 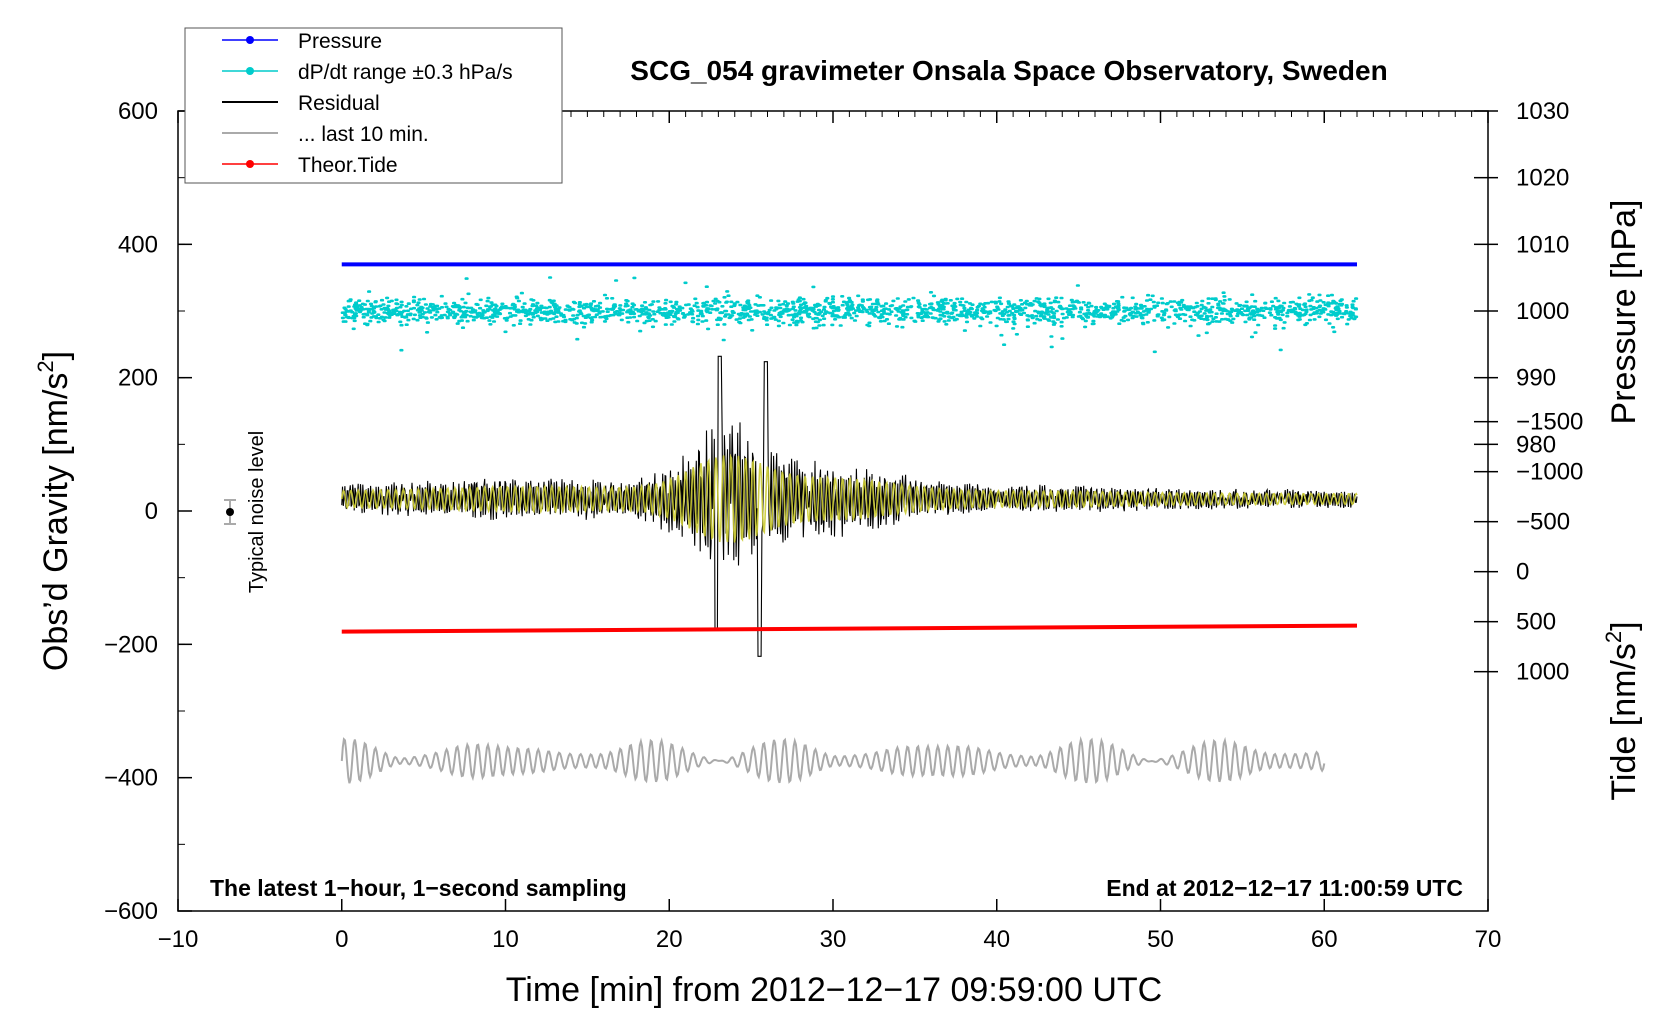 What do you see at coordinates (833, 760) in the screenshot?
I see `last-10-min-line` at bounding box center [833, 760].